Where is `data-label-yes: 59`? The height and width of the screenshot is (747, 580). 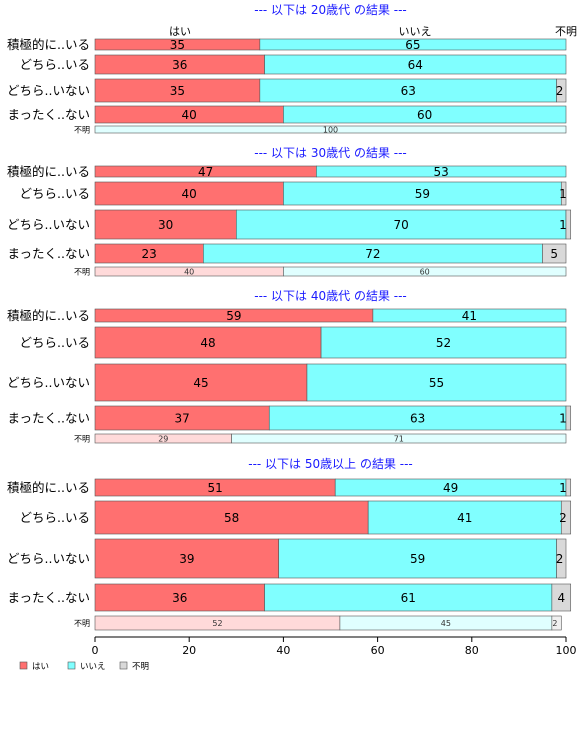 data-label-yes: 59 is located at coordinates (233, 316).